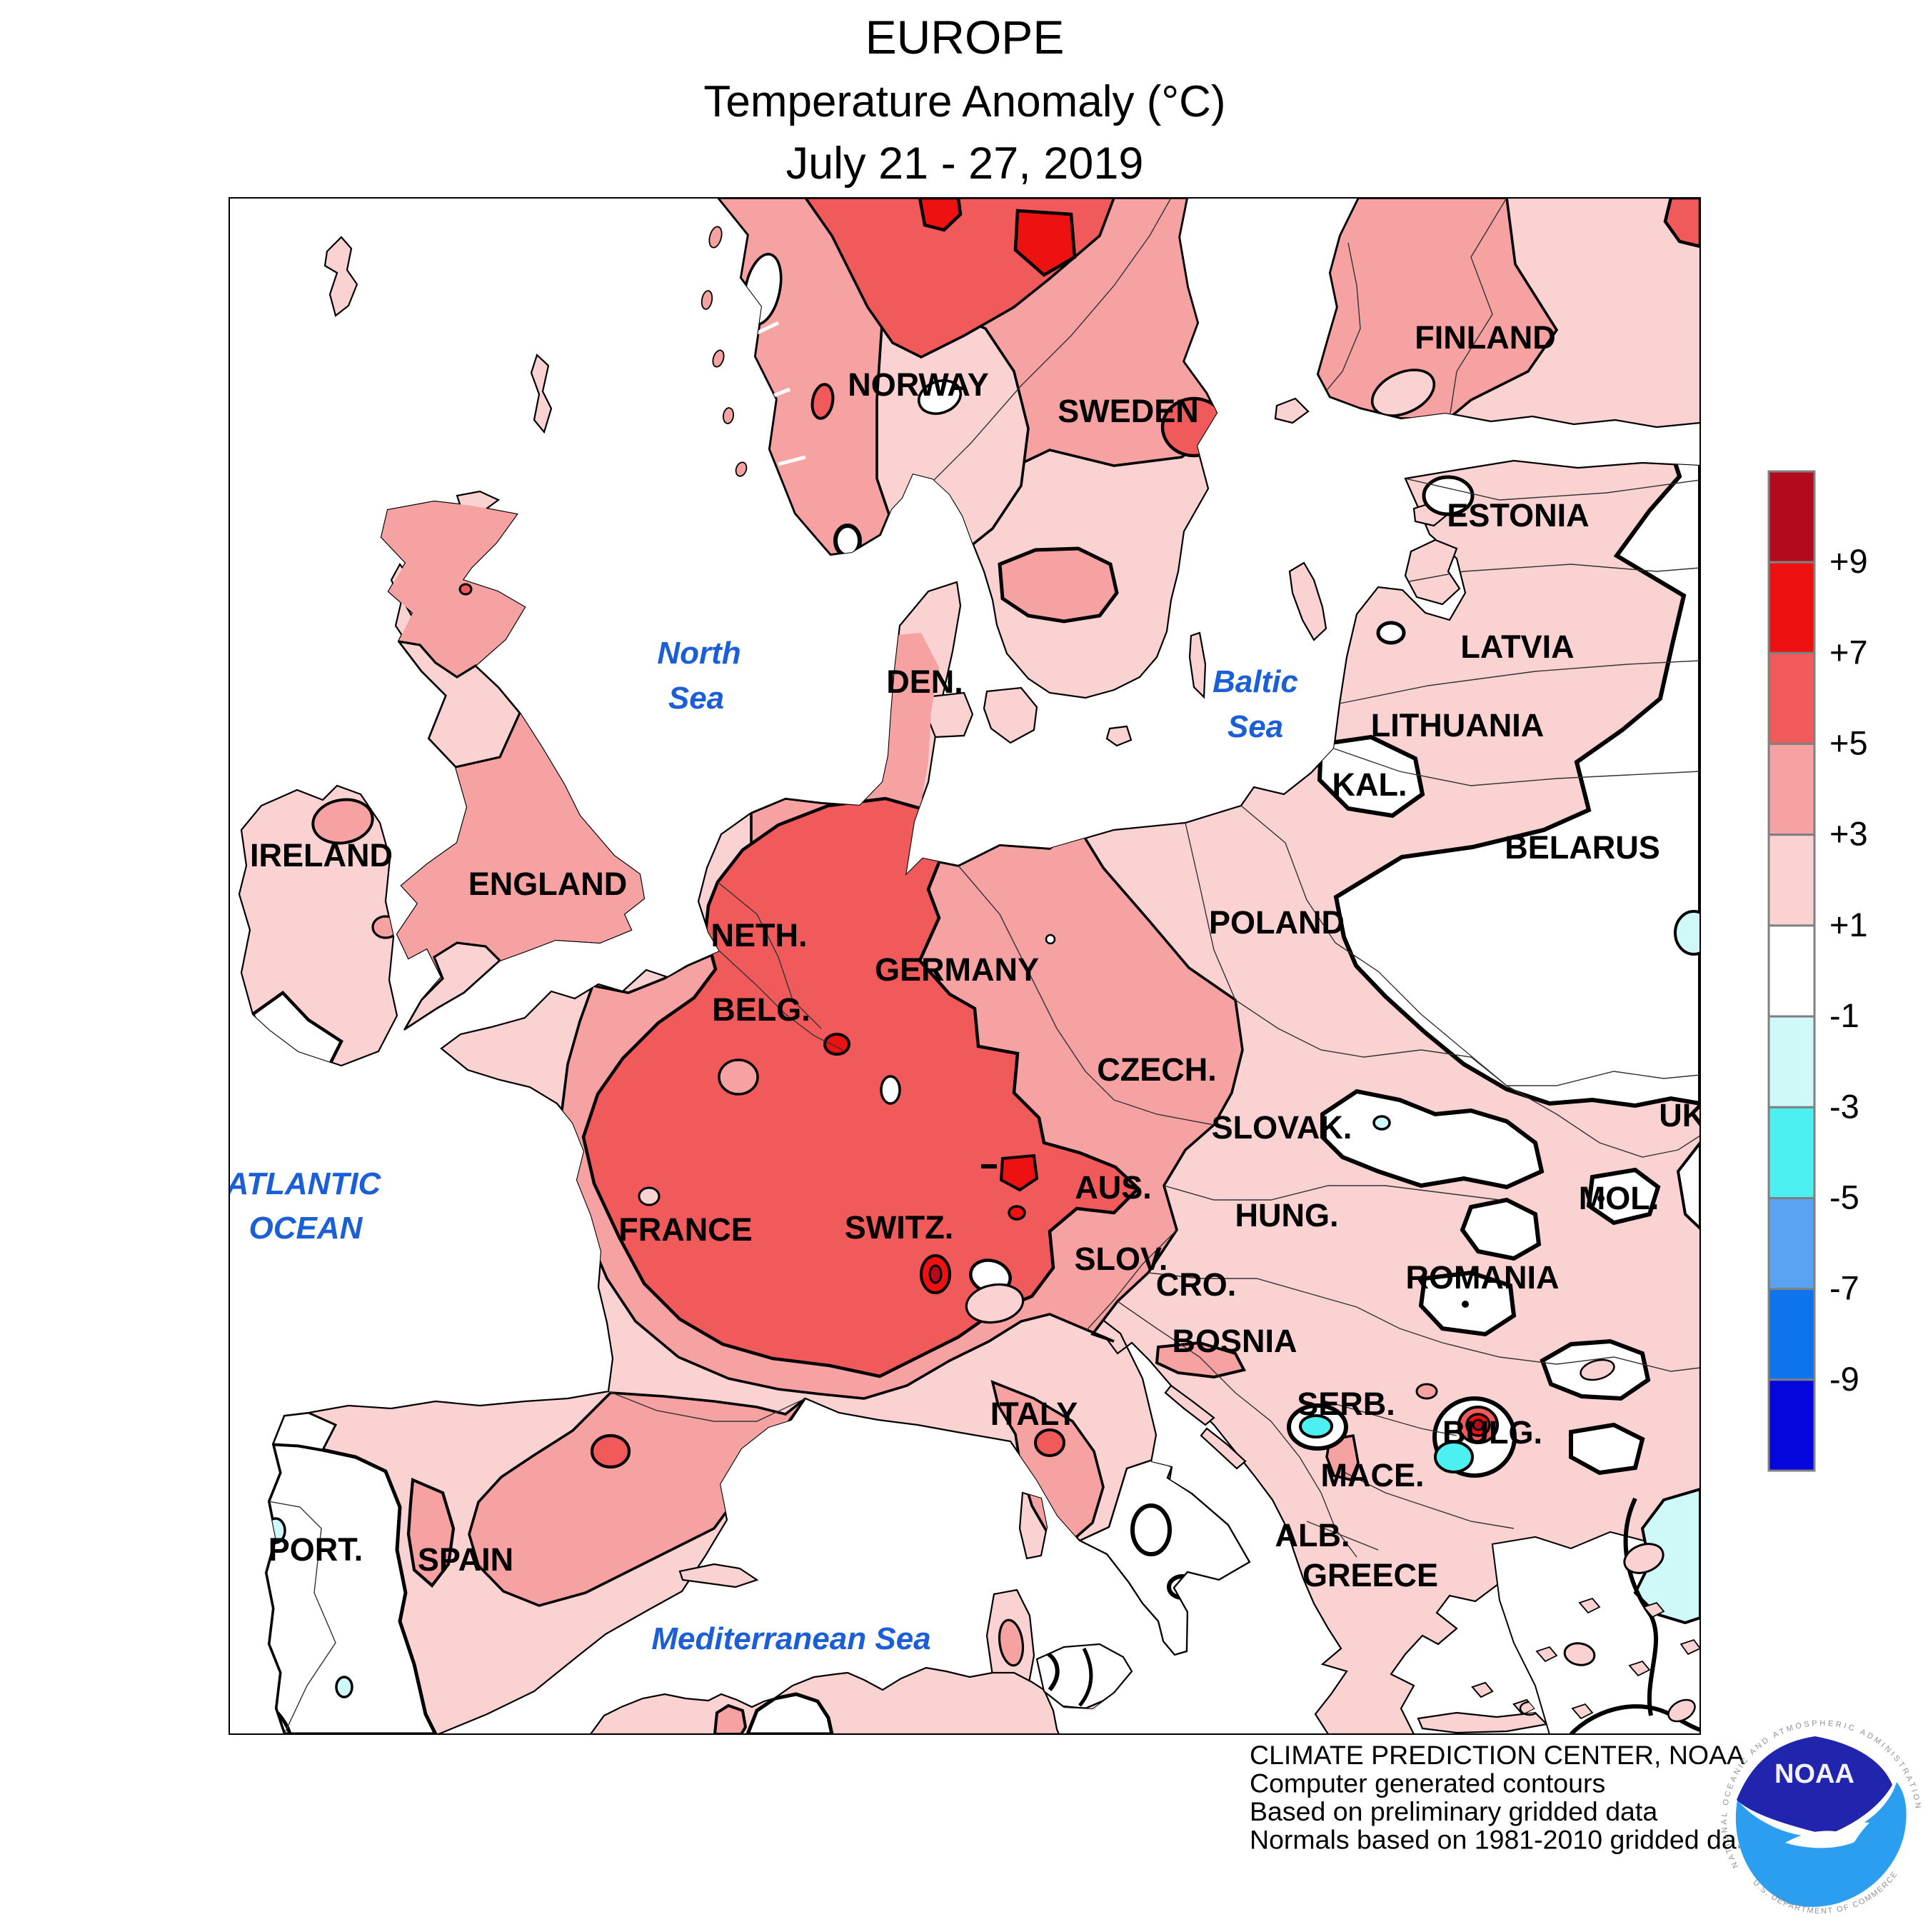  I want to click on svg-text: SPAIN, so click(465, 1559).